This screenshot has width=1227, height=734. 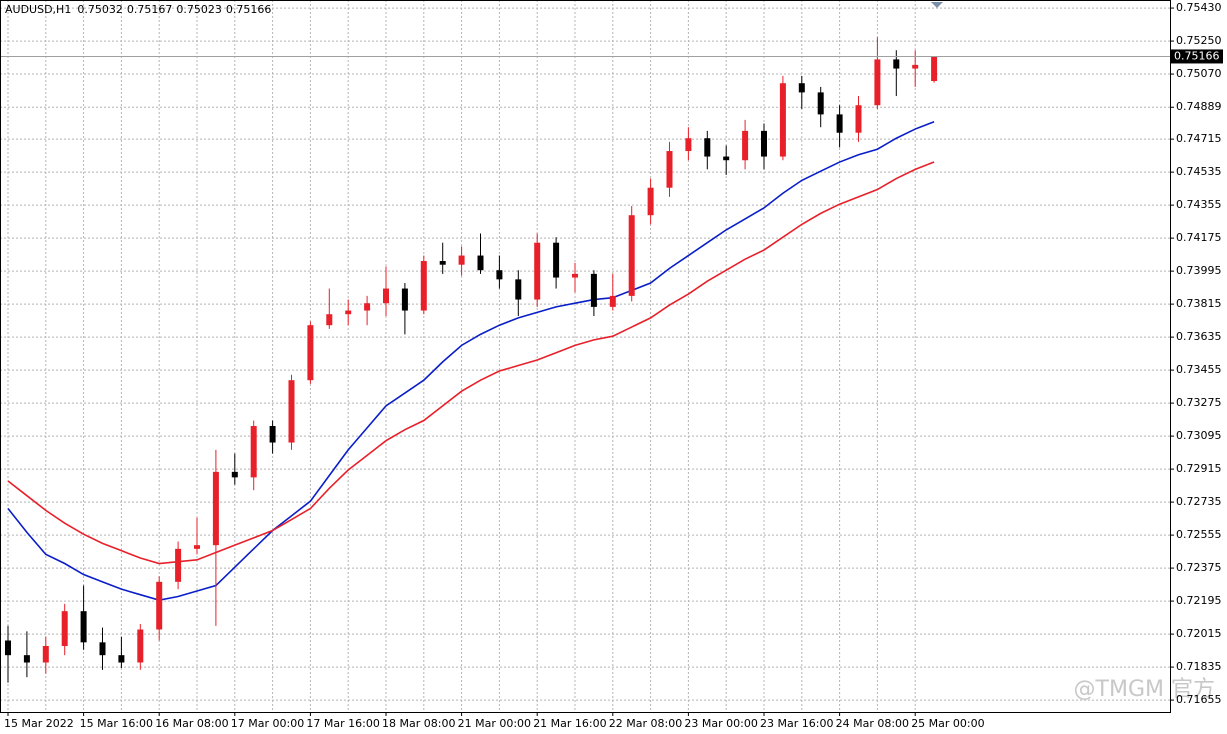 I want to click on y-tick-label: 0.74715, so click(x=1199, y=138).